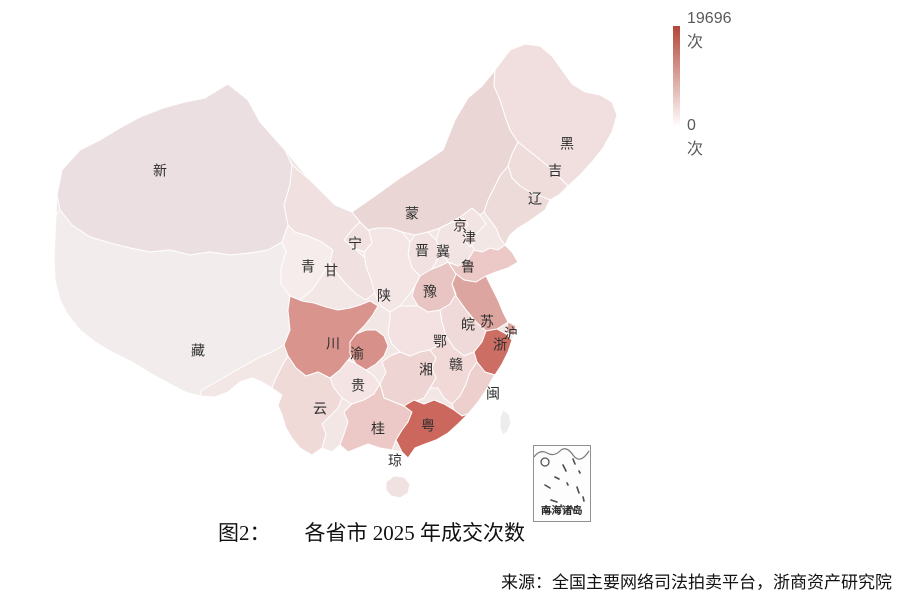 This screenshot has width=900, height=600. I want to click on colorbar-min-label: 0次, so click(695, 137).